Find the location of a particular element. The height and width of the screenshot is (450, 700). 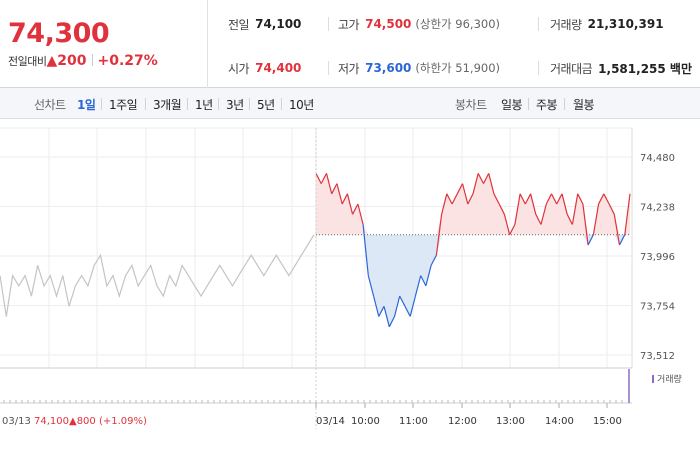

low-value: 73,600 is located at coordinates (388, 68).